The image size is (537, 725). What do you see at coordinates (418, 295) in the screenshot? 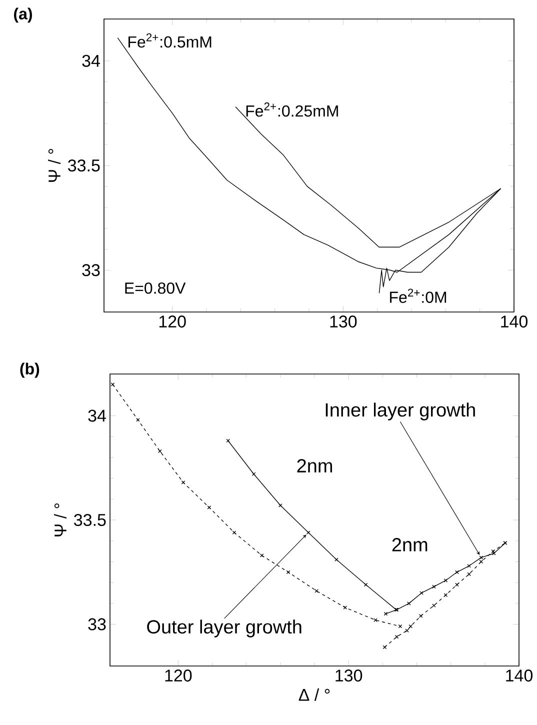
I see `series-label: Fe$^{2+}$:0M` at bounding box center [418, 295].